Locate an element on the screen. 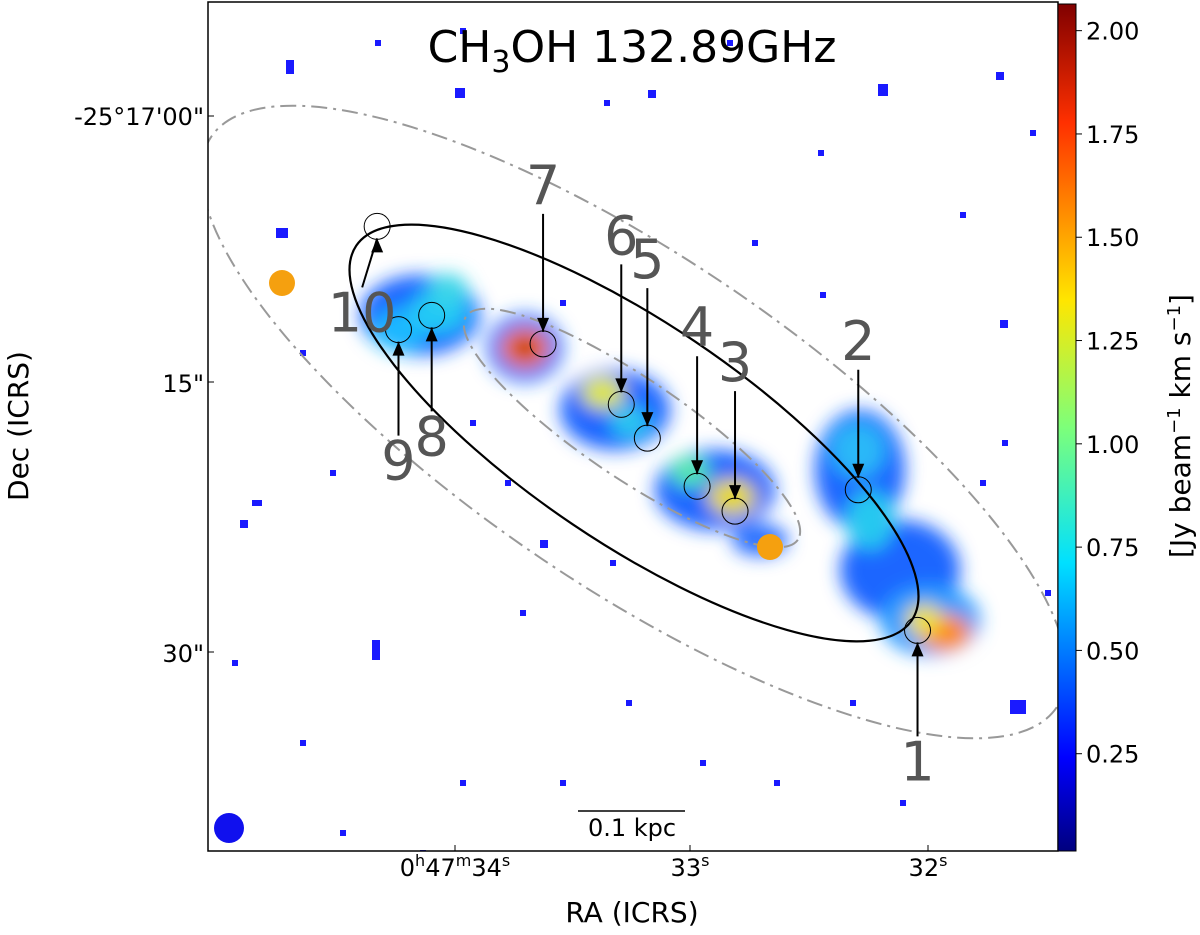 The width and height of the screenshot is (1200, 935). colorbar-tick-label: 1.25 is located at coordinates (1112, 342).